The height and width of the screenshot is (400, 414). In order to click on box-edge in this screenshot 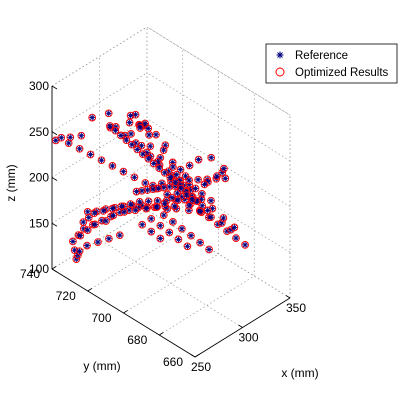, I will do `click(99, 56)`.